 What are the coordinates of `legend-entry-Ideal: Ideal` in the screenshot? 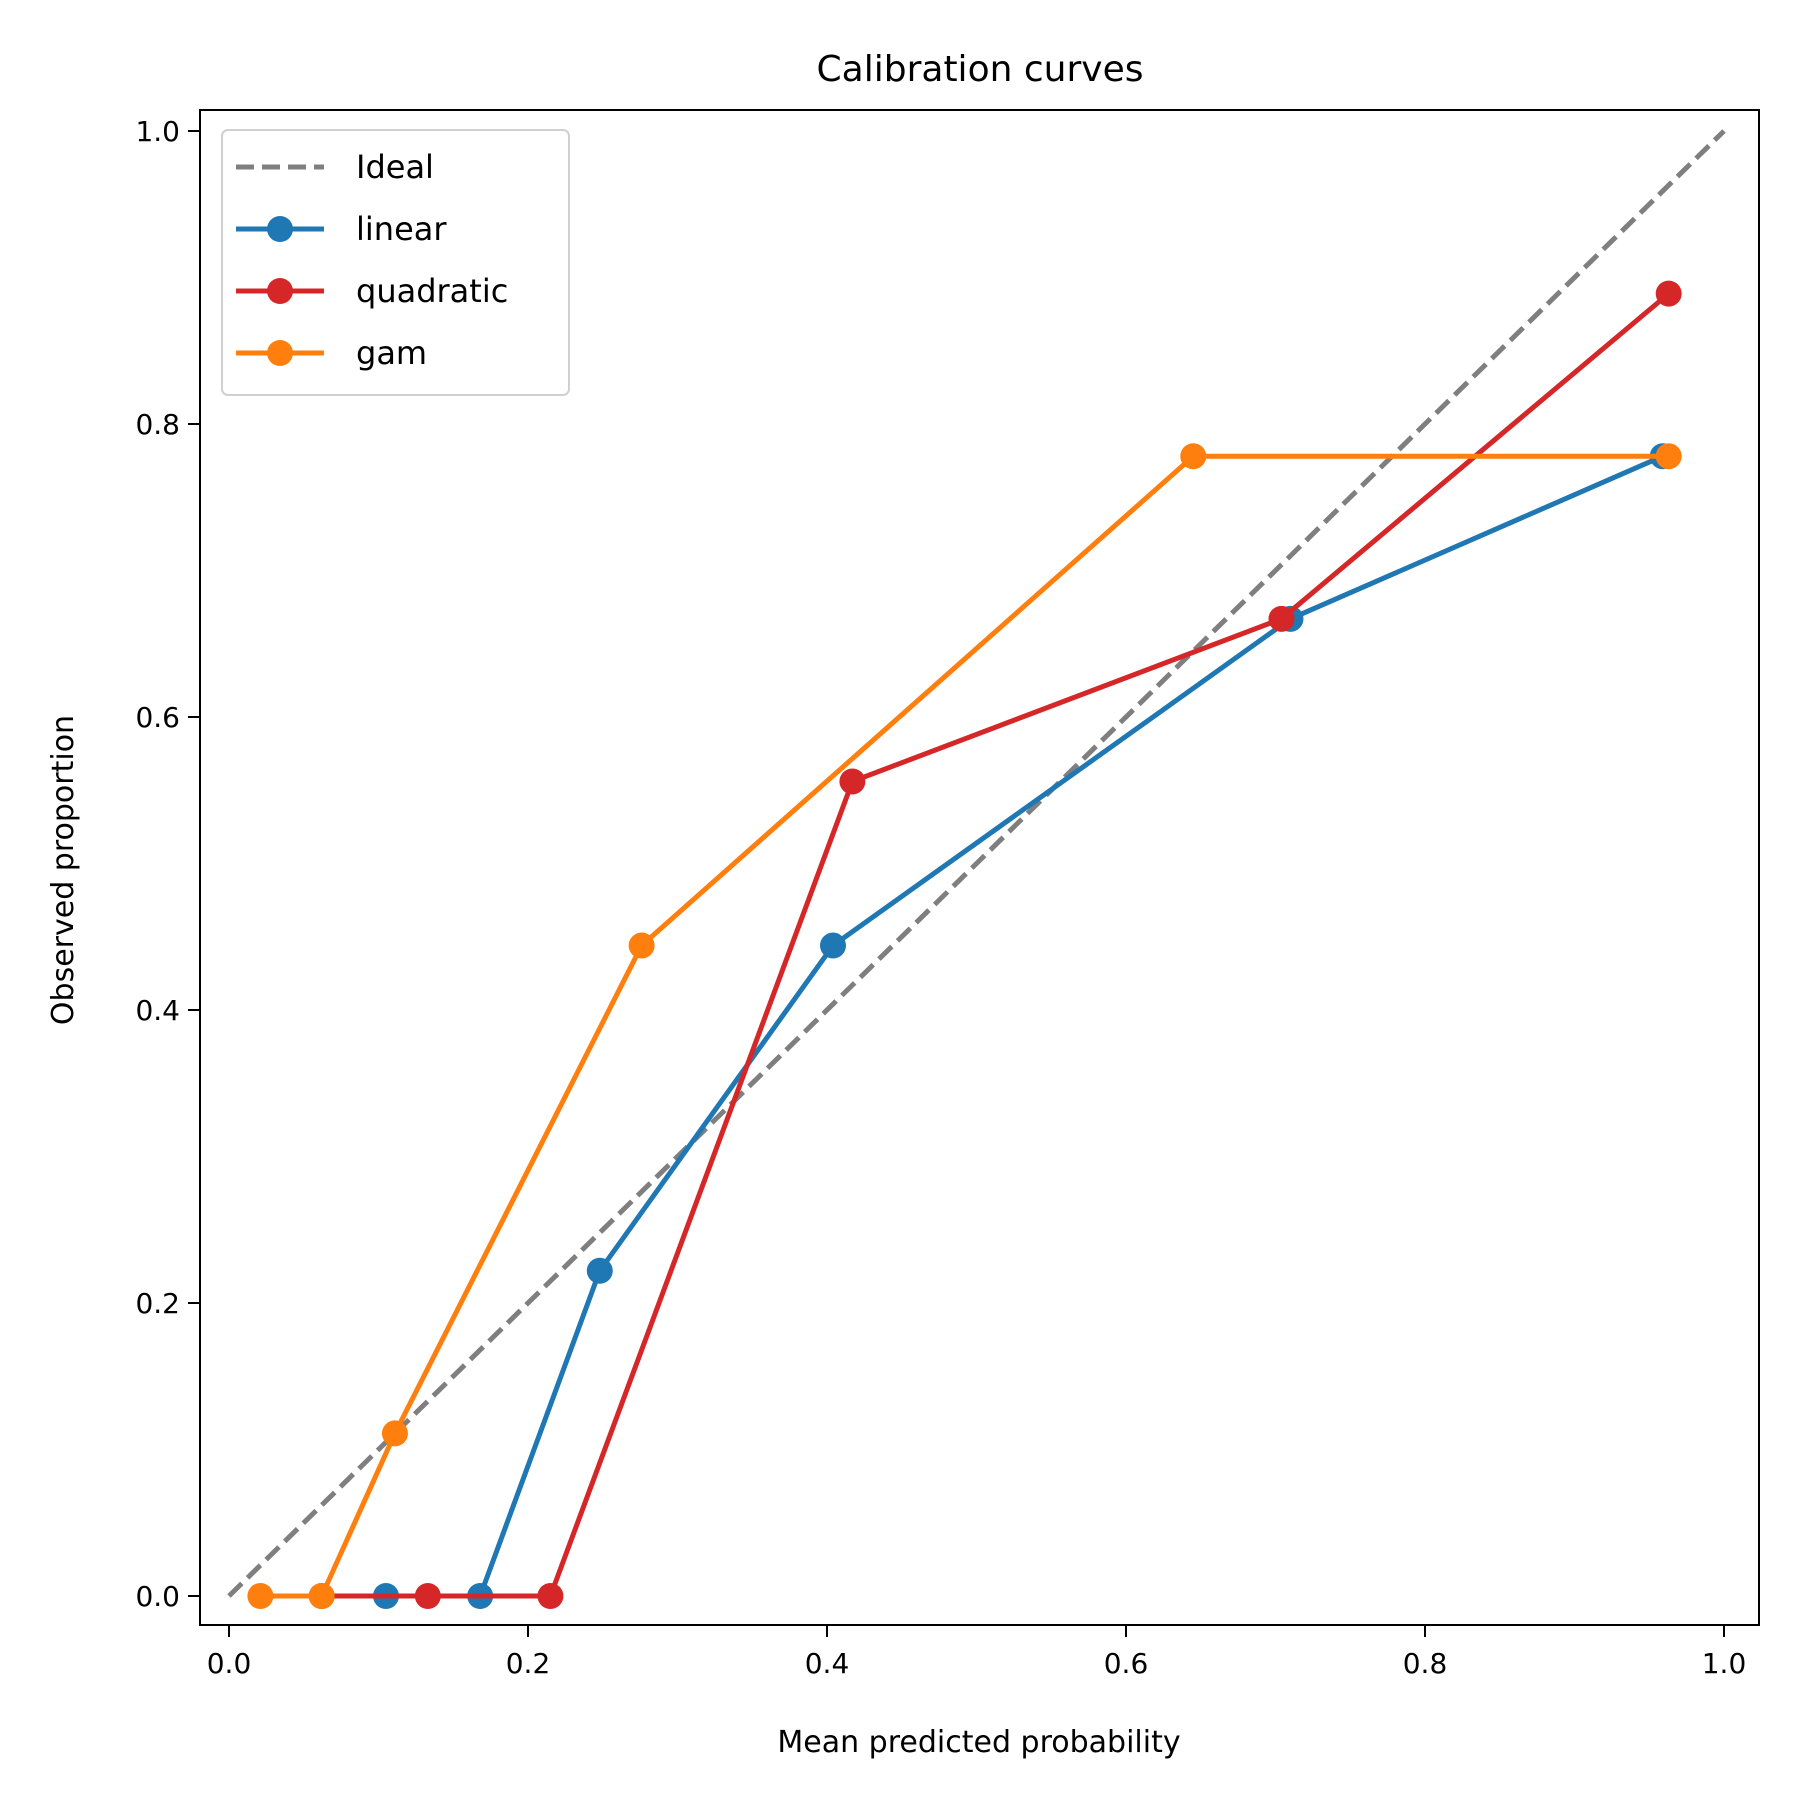 It's located at (335, 167).